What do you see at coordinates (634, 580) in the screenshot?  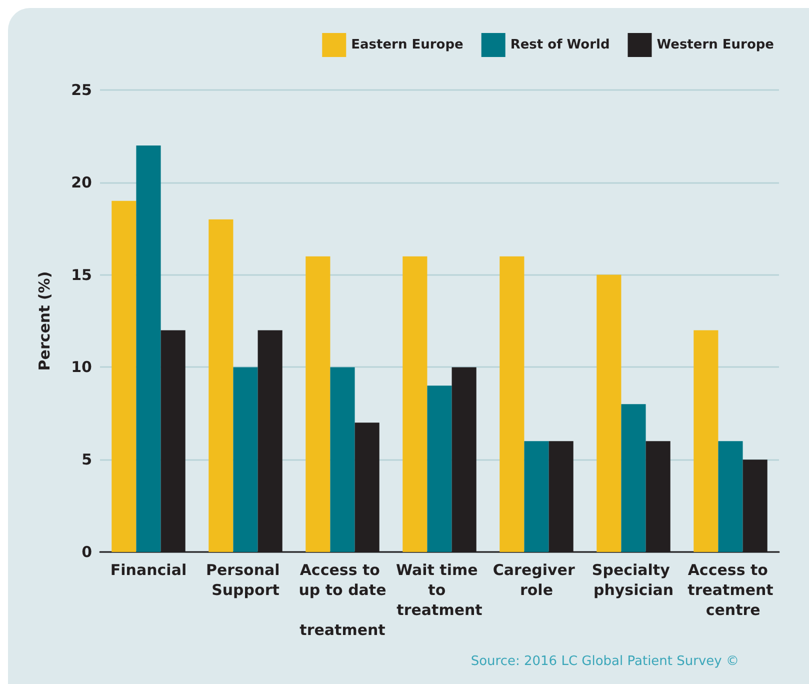 I see `x-tick-label: Specialty physician` at bounding box center [634, 580].